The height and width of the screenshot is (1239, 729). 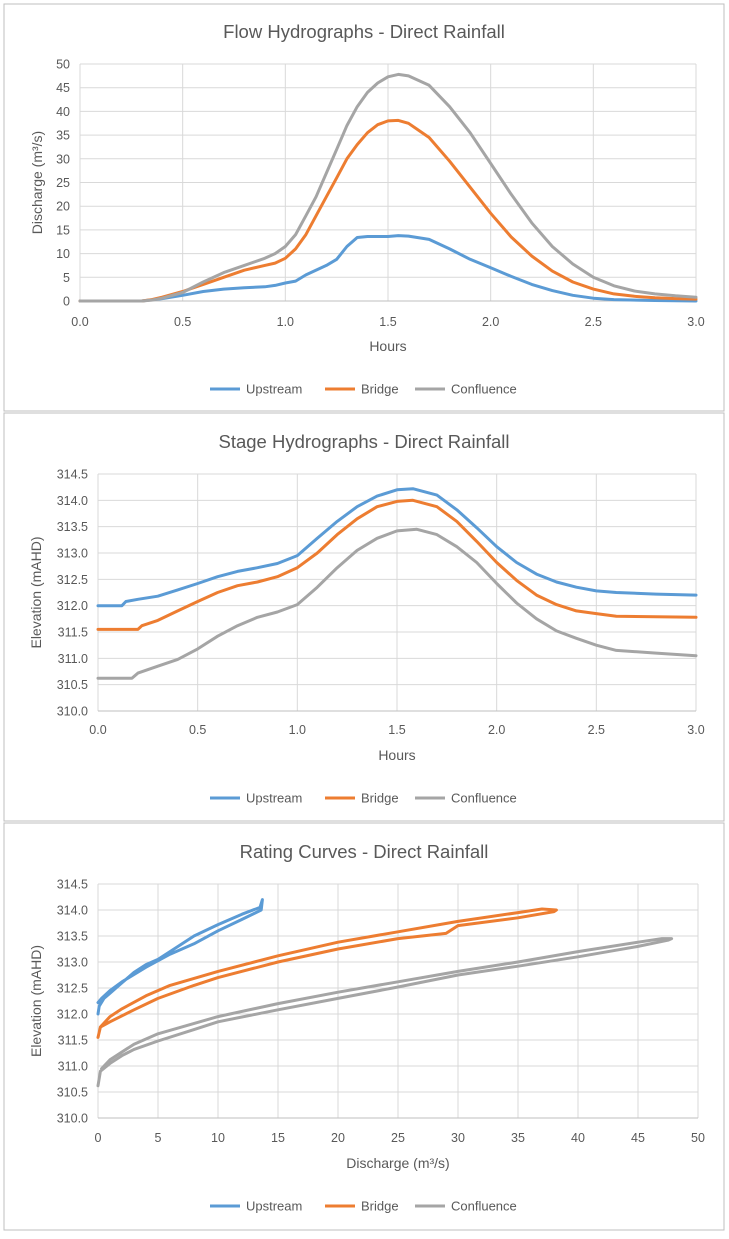 I want to click on y-tick-label: 20, so click(x=63, y=207).